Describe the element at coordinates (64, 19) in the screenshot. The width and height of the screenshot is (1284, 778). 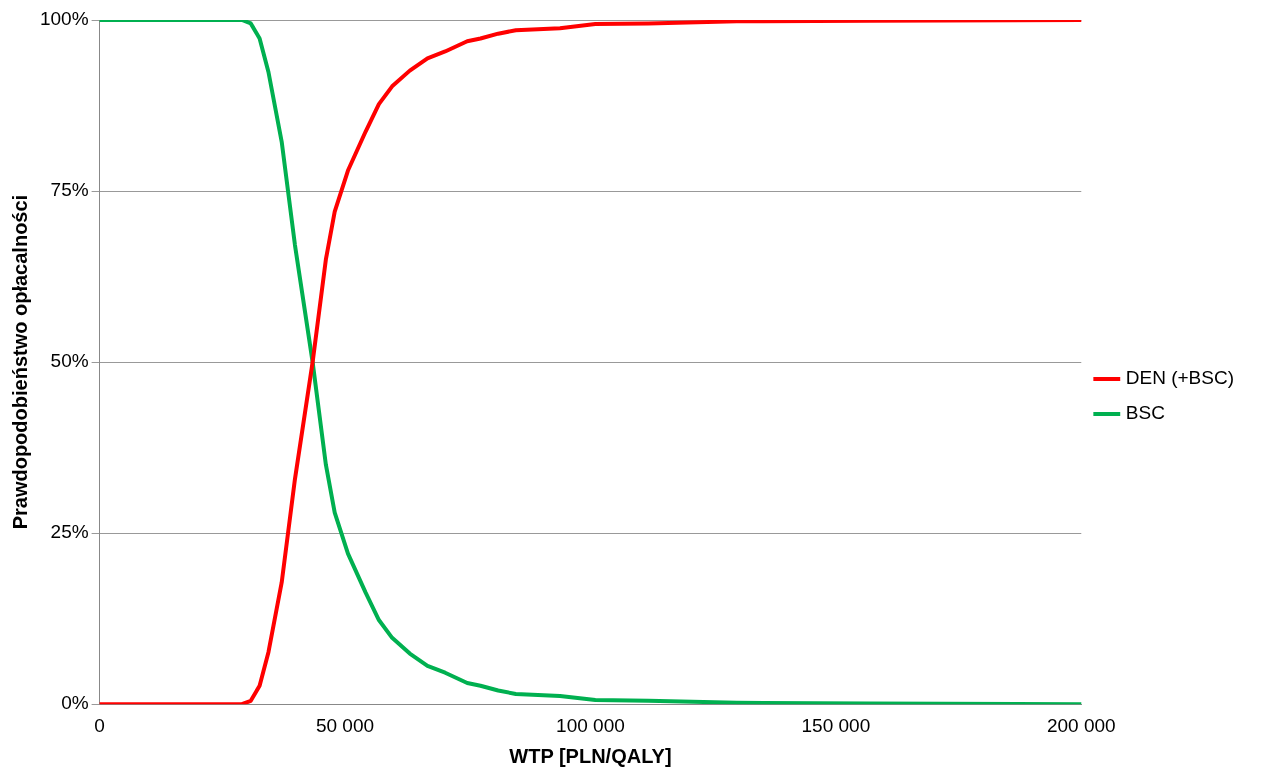
I see `y-tick-label: 100%` at that location.